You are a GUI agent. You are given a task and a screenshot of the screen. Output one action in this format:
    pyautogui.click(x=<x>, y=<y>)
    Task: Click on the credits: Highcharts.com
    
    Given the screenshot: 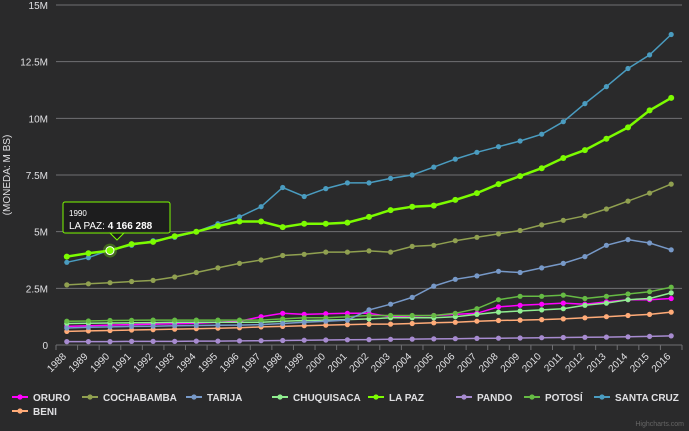 What is the action you would take?
    pyautogui.click(x=659, y=424)
    